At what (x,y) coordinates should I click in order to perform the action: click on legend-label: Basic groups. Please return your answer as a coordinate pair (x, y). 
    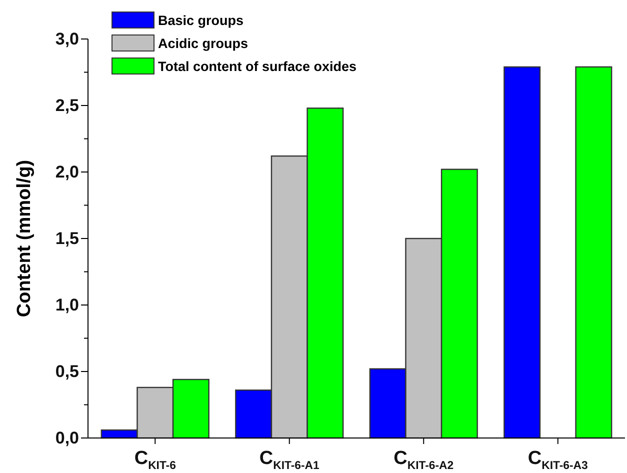
    Looking at the image, I should click on (201, 20).